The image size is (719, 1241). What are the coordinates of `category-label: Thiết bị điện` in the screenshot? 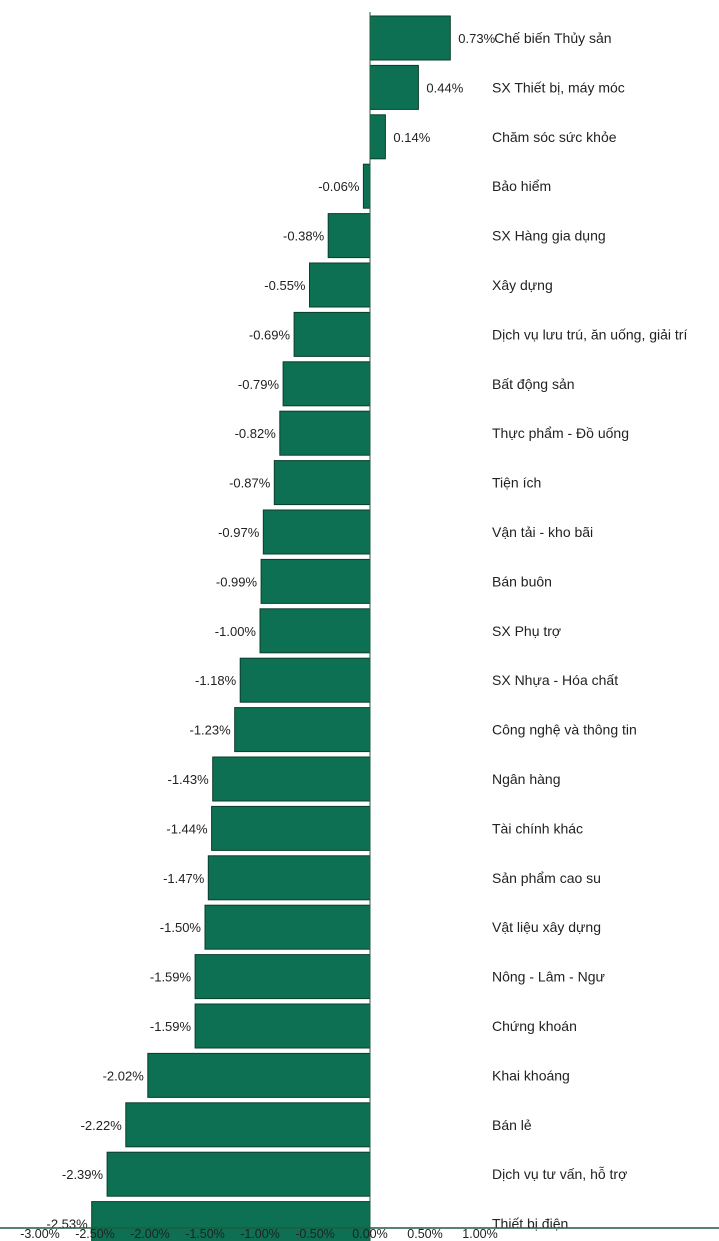 It's located at (530, 1224).